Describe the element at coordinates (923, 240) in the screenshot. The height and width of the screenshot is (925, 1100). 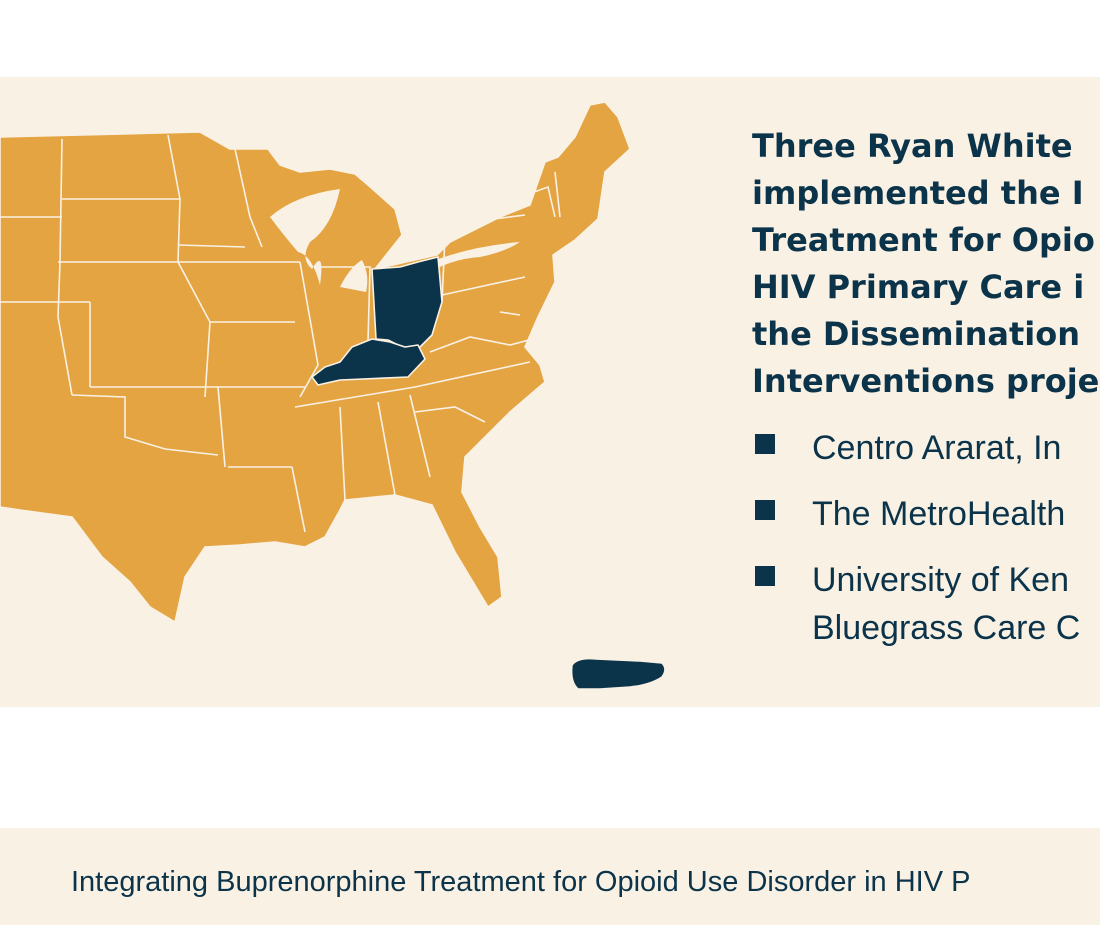
I see `heading-line: Treatment for Opio` at that location.